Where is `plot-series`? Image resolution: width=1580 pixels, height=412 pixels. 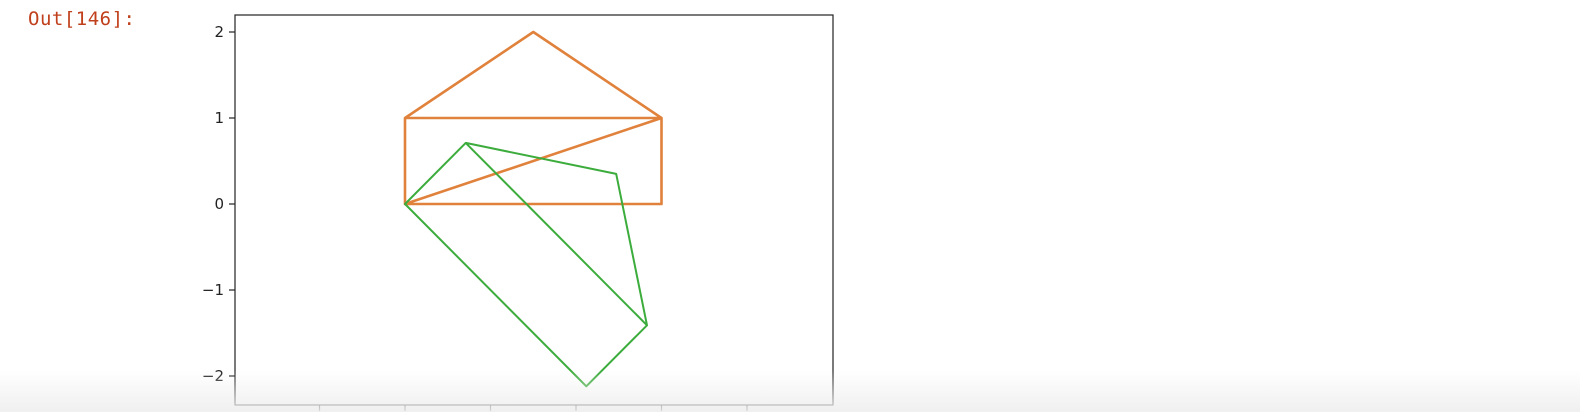 plot-series is located at coordinates (533, 209).